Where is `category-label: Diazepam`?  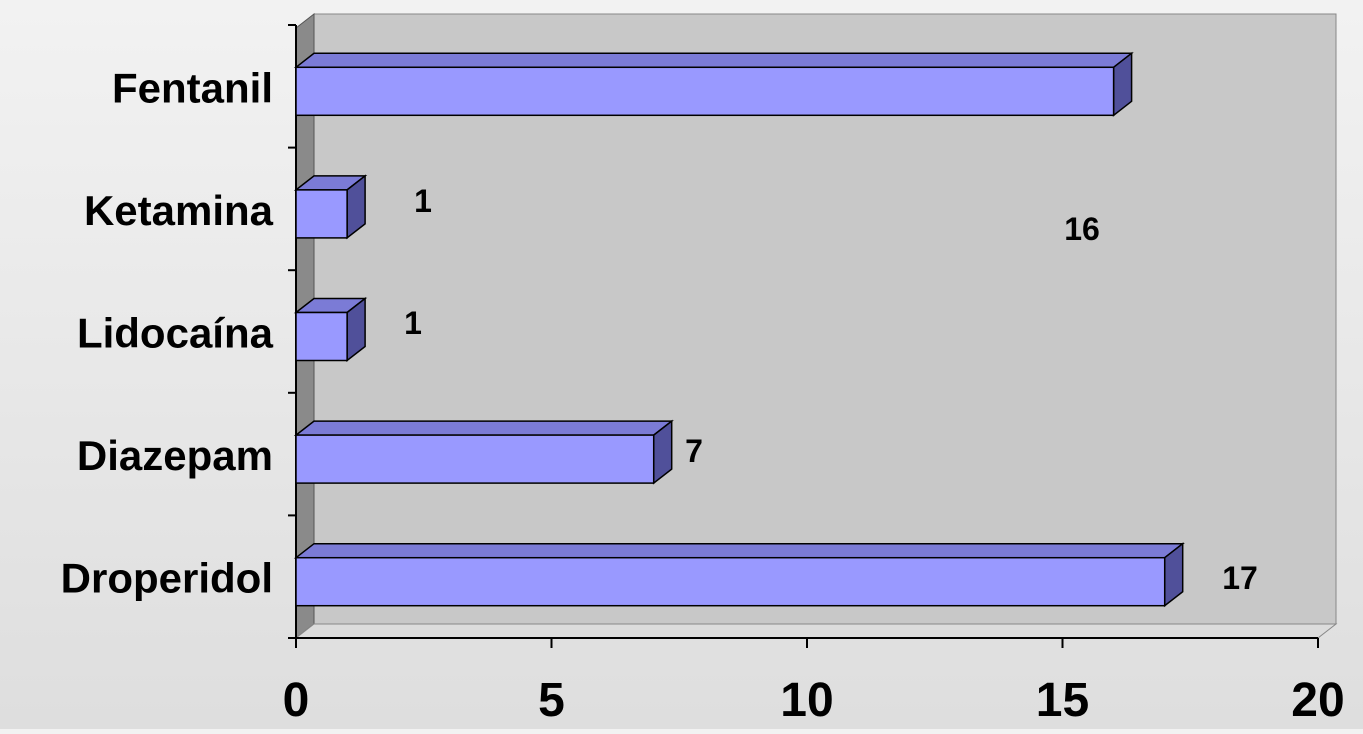
category-label: Diazepam is located at coordinates (175, 455).